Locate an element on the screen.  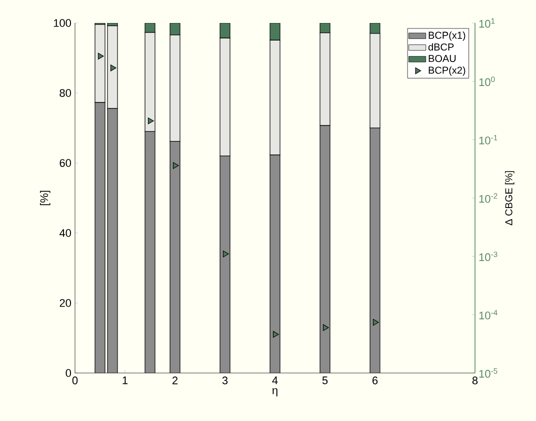
x-tick-label: 3 is located at coordinates (225, 380).